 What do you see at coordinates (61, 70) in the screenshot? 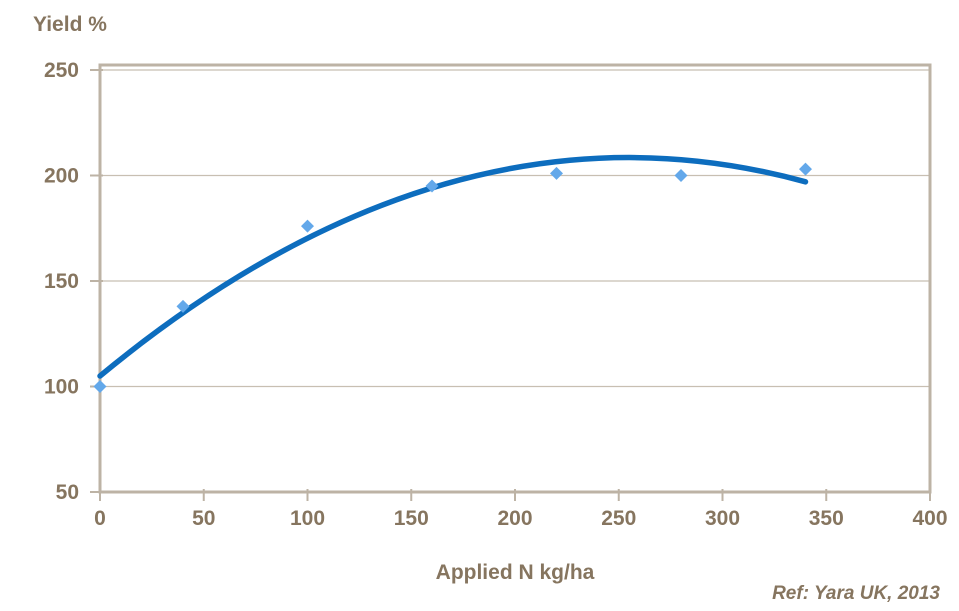
I see `y-tick-label: 250` at bounding box center [61, 70].